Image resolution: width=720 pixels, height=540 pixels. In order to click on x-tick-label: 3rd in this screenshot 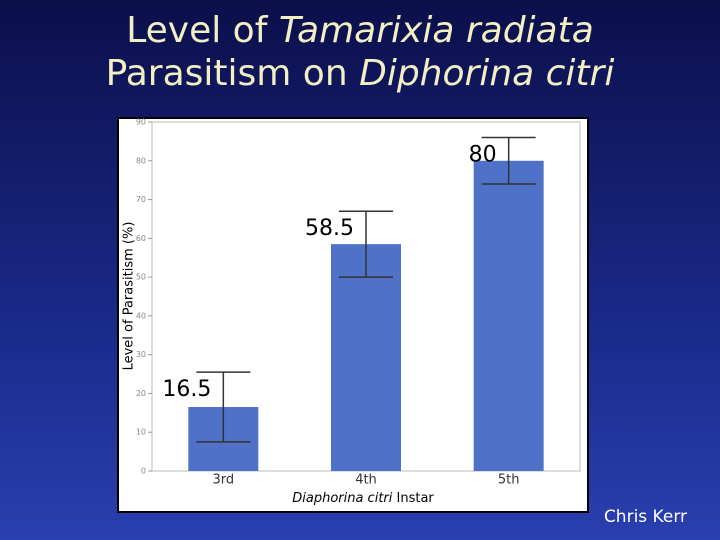, I will do `click(224, 480)`.